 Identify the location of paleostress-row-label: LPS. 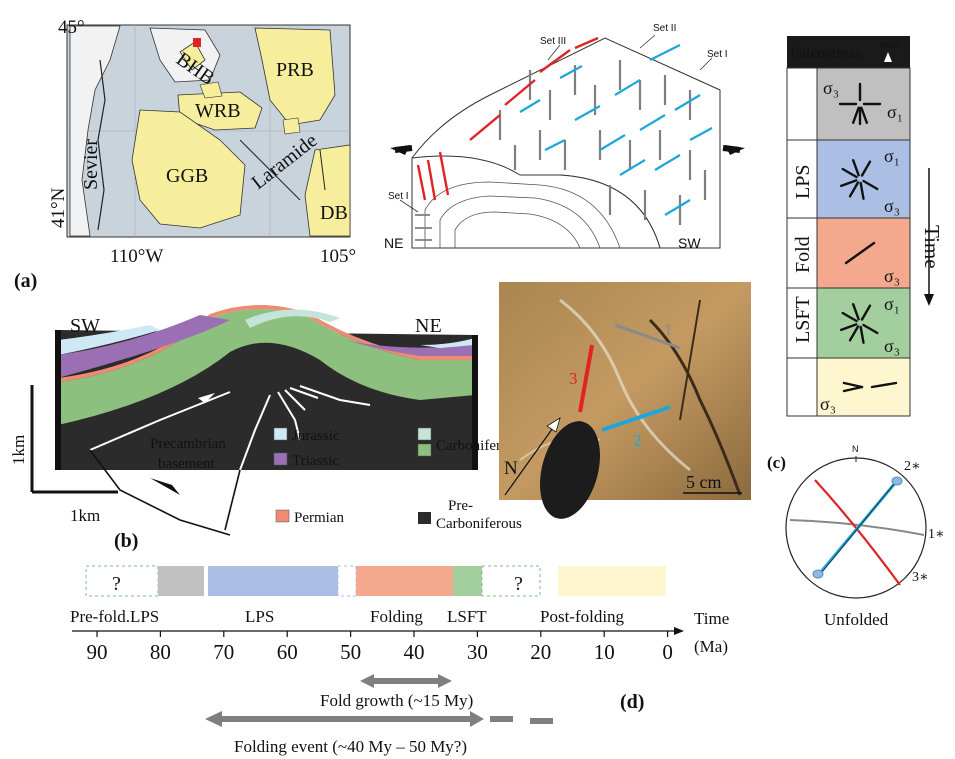
(803, 182).